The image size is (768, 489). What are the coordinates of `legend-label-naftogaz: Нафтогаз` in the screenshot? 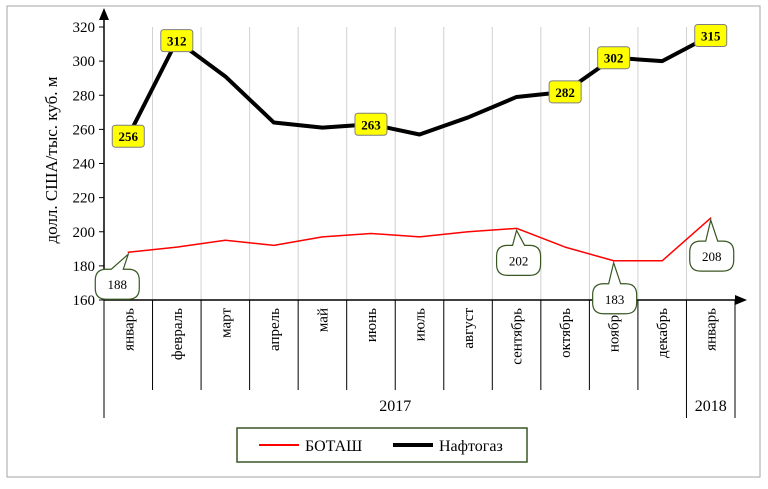 It's located at (471, 446).